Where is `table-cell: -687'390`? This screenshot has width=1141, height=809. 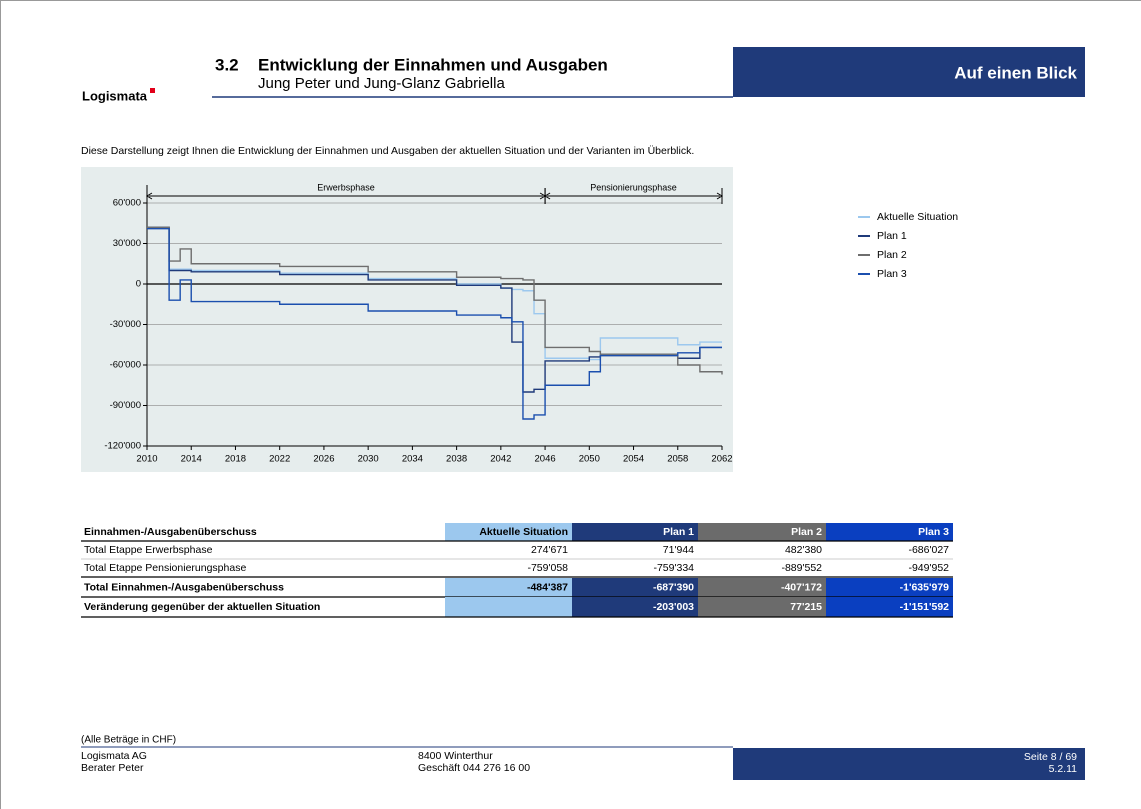
table-cell: -687'390 is located at coordinates (673, 587).